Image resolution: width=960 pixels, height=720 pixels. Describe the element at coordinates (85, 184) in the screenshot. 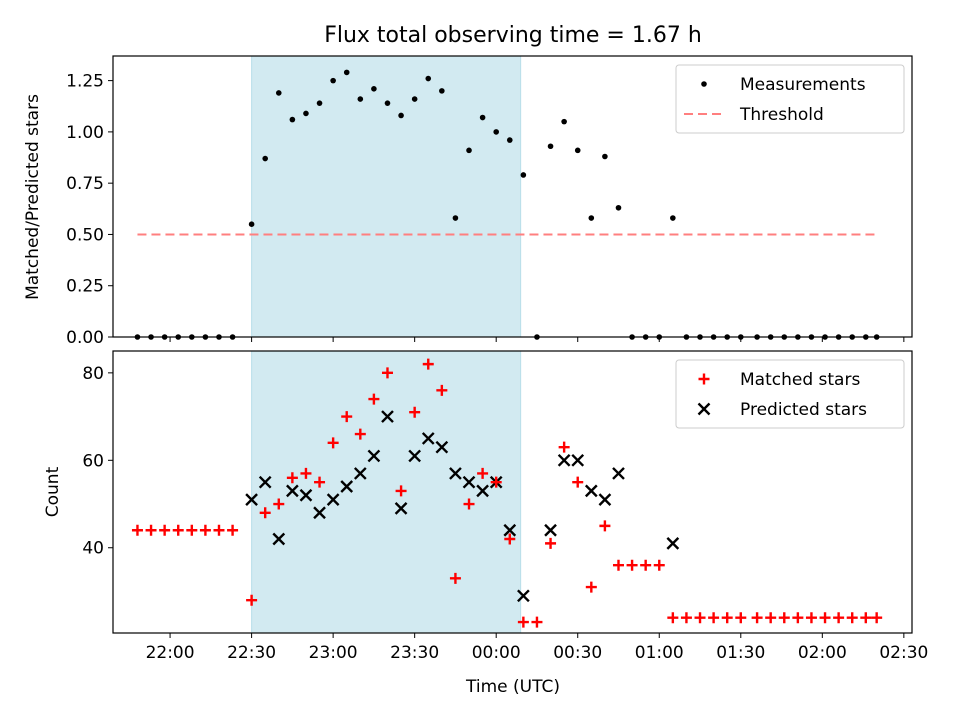

I see `y-tick-label: 0.75` at that location.